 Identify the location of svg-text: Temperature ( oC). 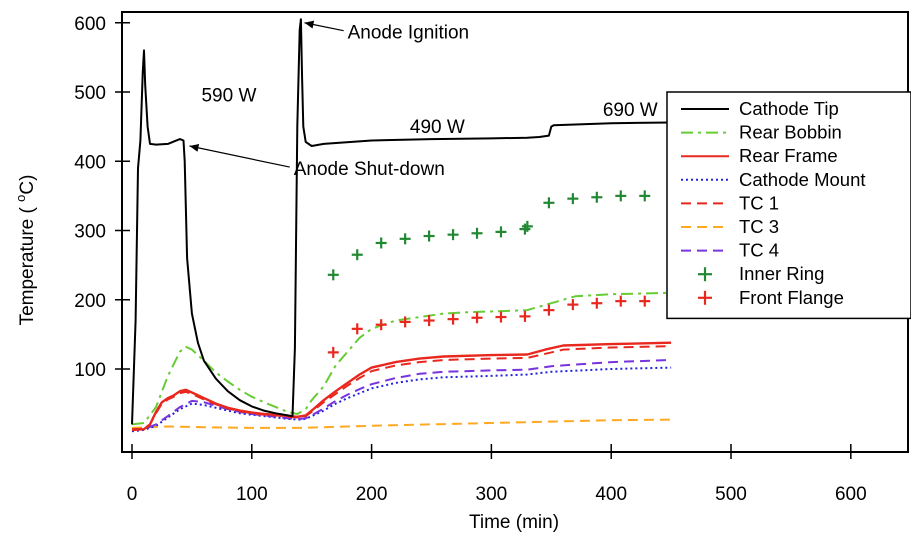
(25, 250).